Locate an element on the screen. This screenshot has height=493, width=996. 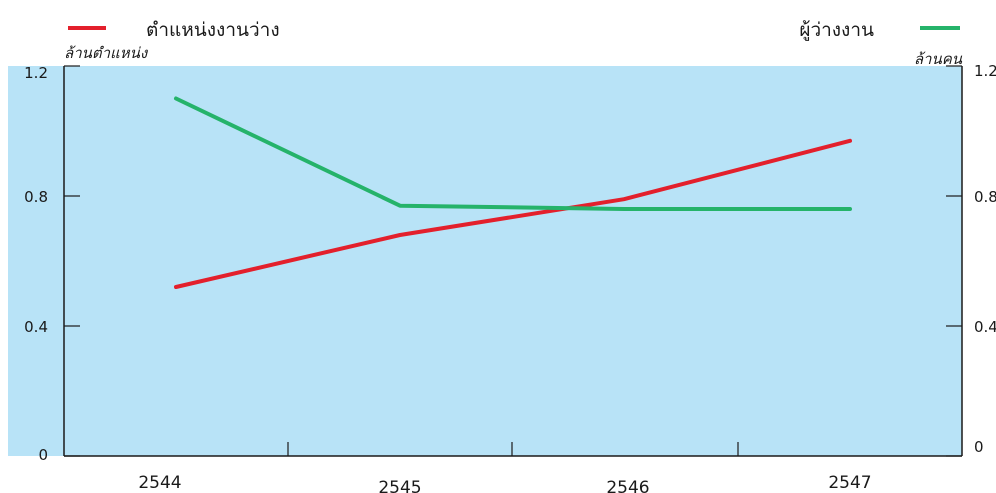
right-tick-label: 0 is located at coordinates (979, 447).